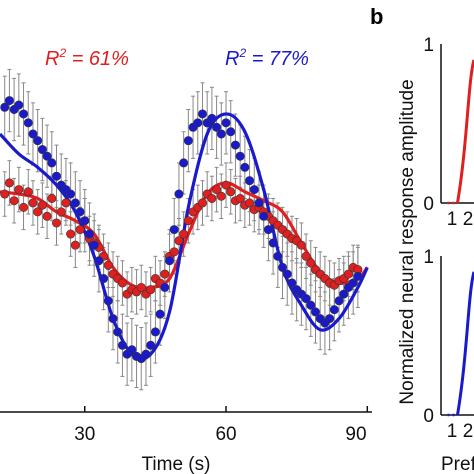 This screenshot has height=474, width=474. I want to click on x-tick-label: 60, so click(225, 434).